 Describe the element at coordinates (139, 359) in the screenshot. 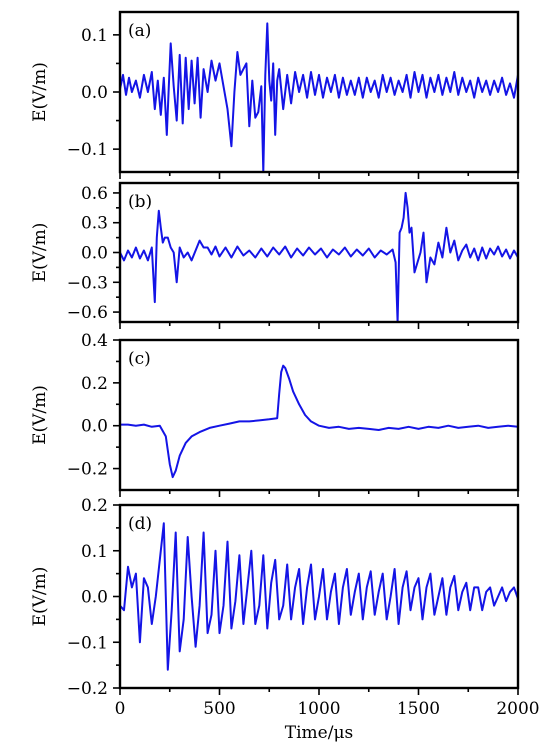

I see `panel-label: (c)` at that location.